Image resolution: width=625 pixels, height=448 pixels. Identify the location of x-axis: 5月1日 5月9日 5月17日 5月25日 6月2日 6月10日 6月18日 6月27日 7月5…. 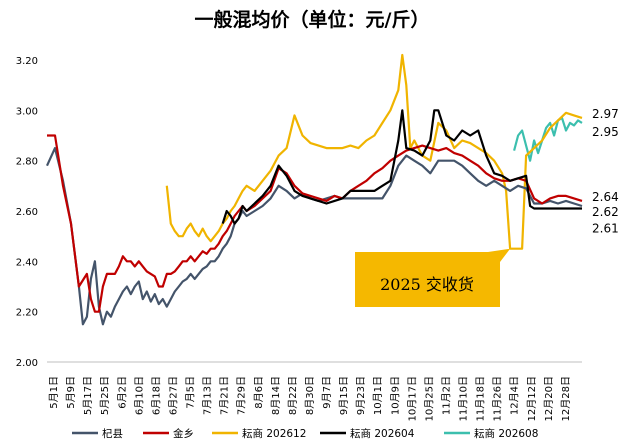
(314, 391).